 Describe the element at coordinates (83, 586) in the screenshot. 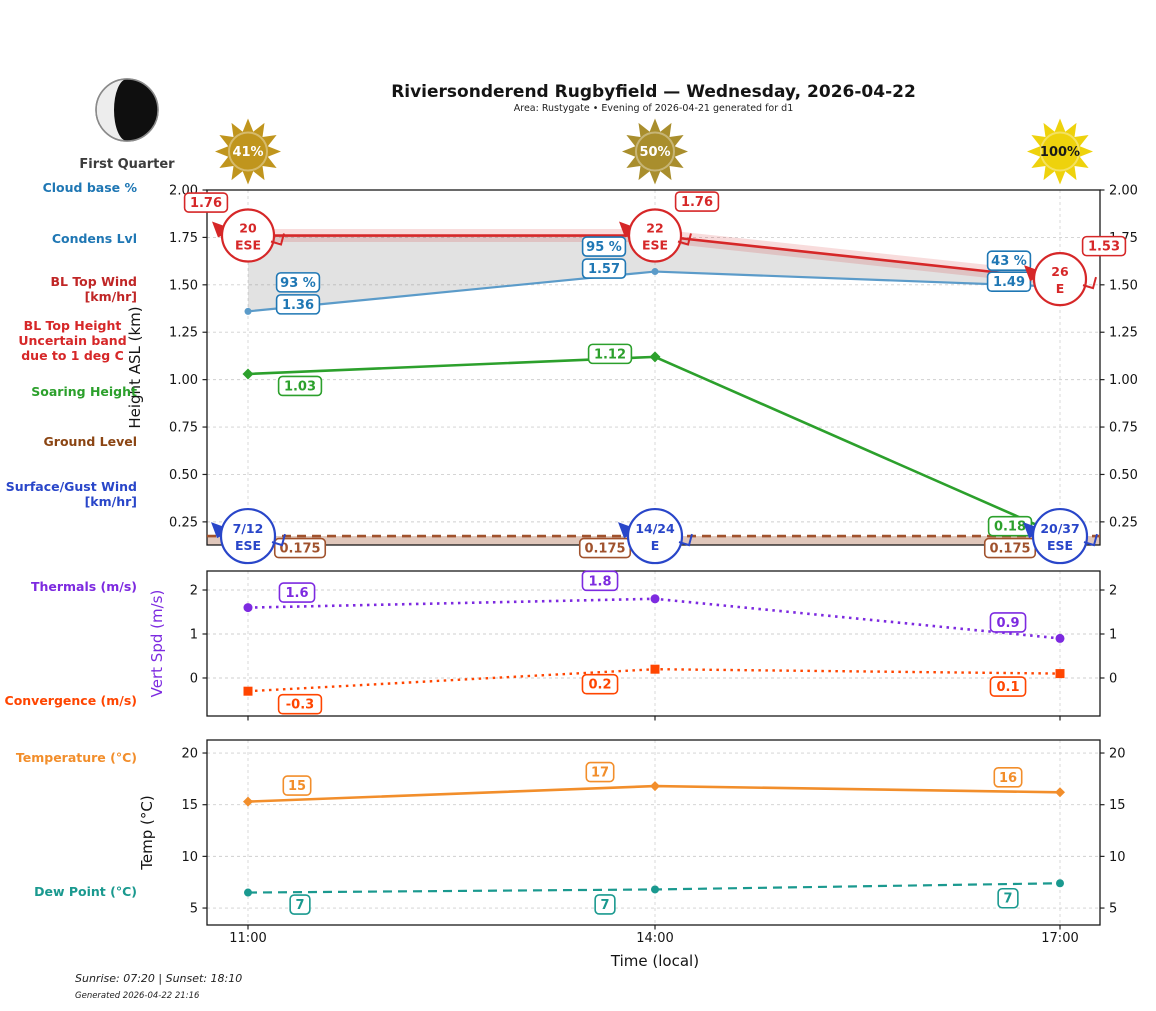

I see `label-thermals: Thermals (m/s)` at that location.